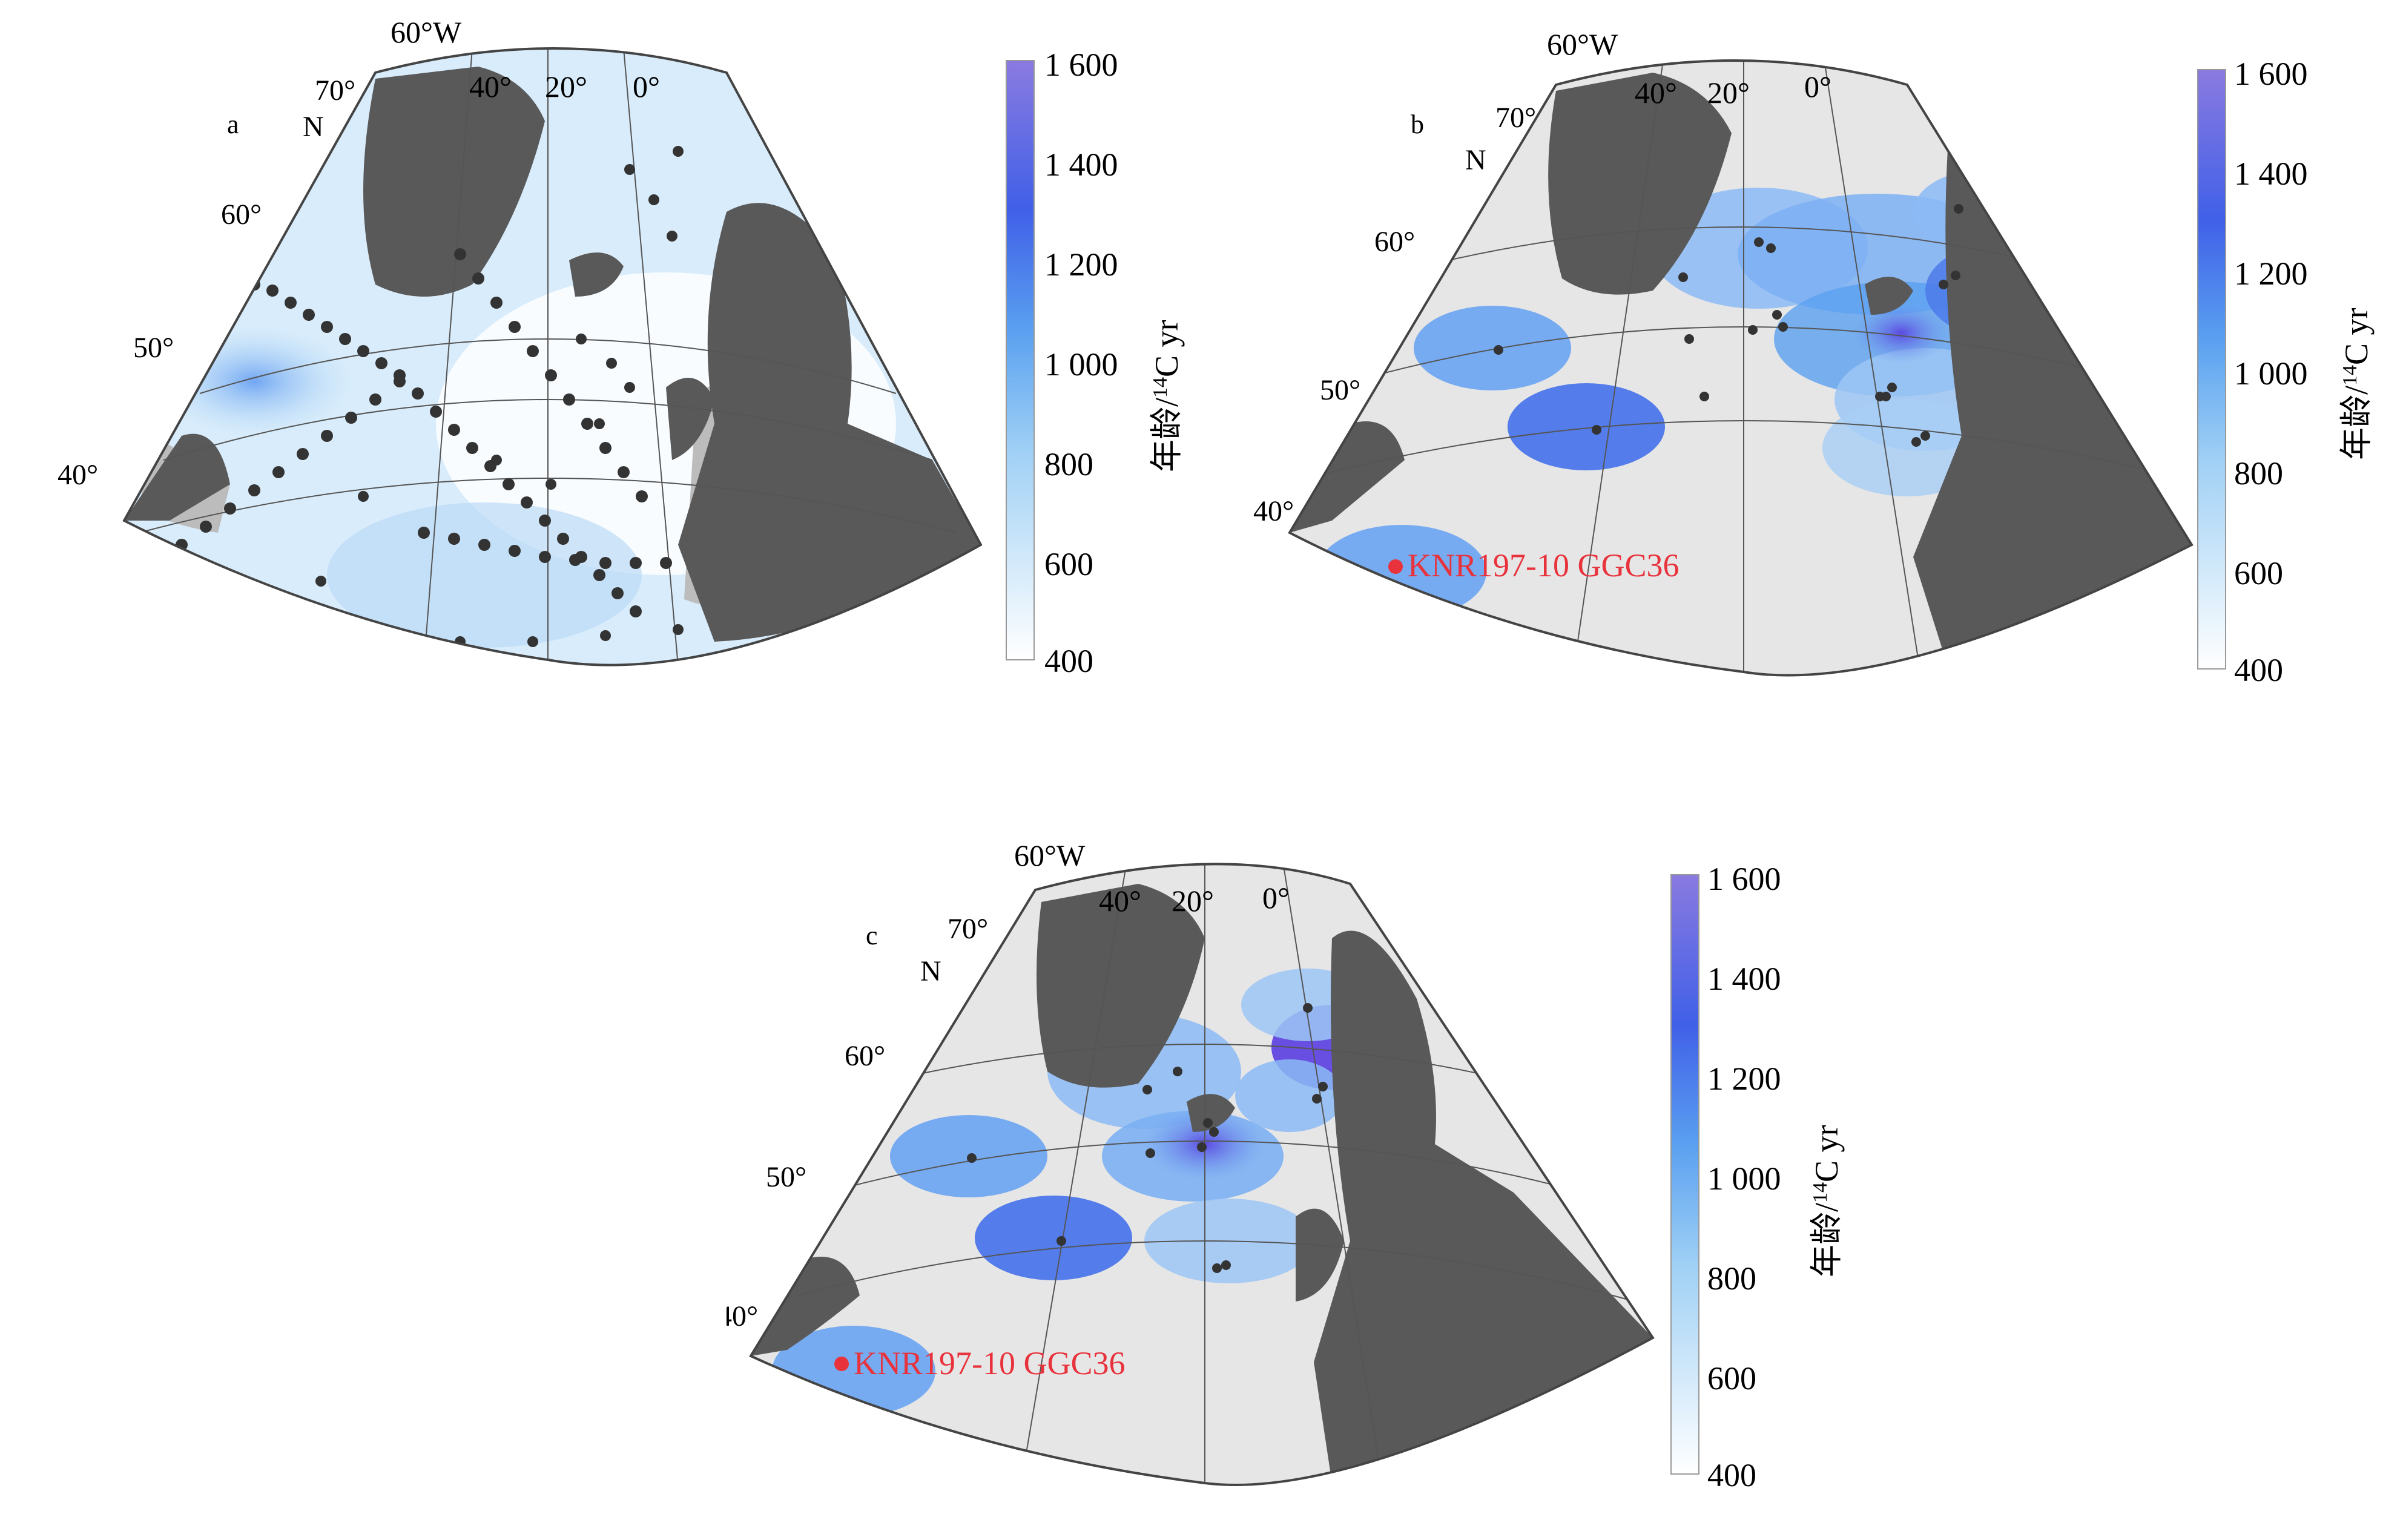  I want to click on high-age-region, so click(254, 382).